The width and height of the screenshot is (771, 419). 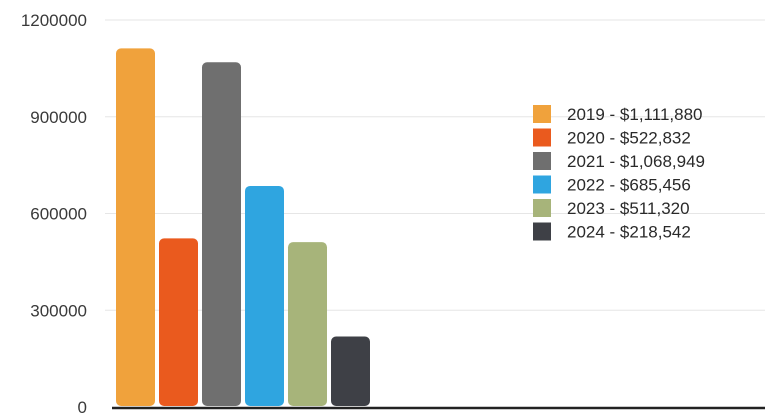 I want to click on legend-item-2019: 2019 - $1,111,880, so click(x=618, y=114).